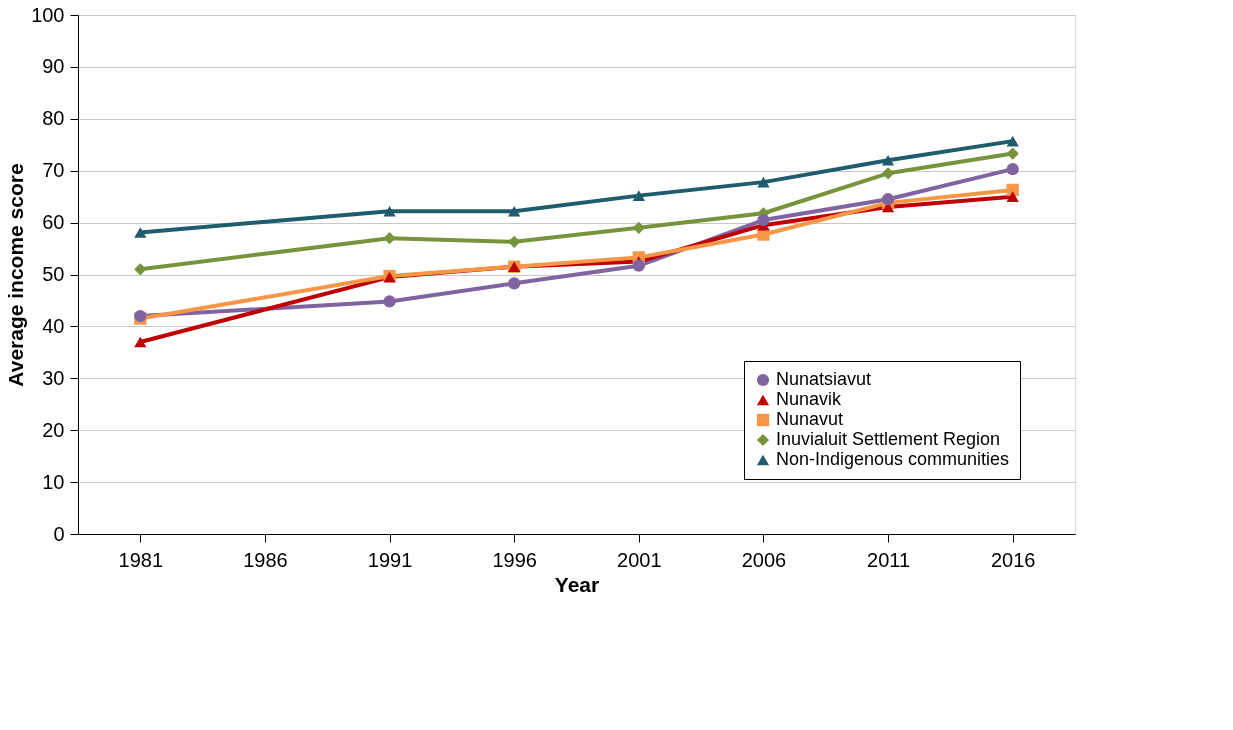 This screenshot has width=1233, height=730. What do you see at coordinates (810, 419) in the screenshot?
I see `legend-label: Nunavut` at bounding box center [810, 419].